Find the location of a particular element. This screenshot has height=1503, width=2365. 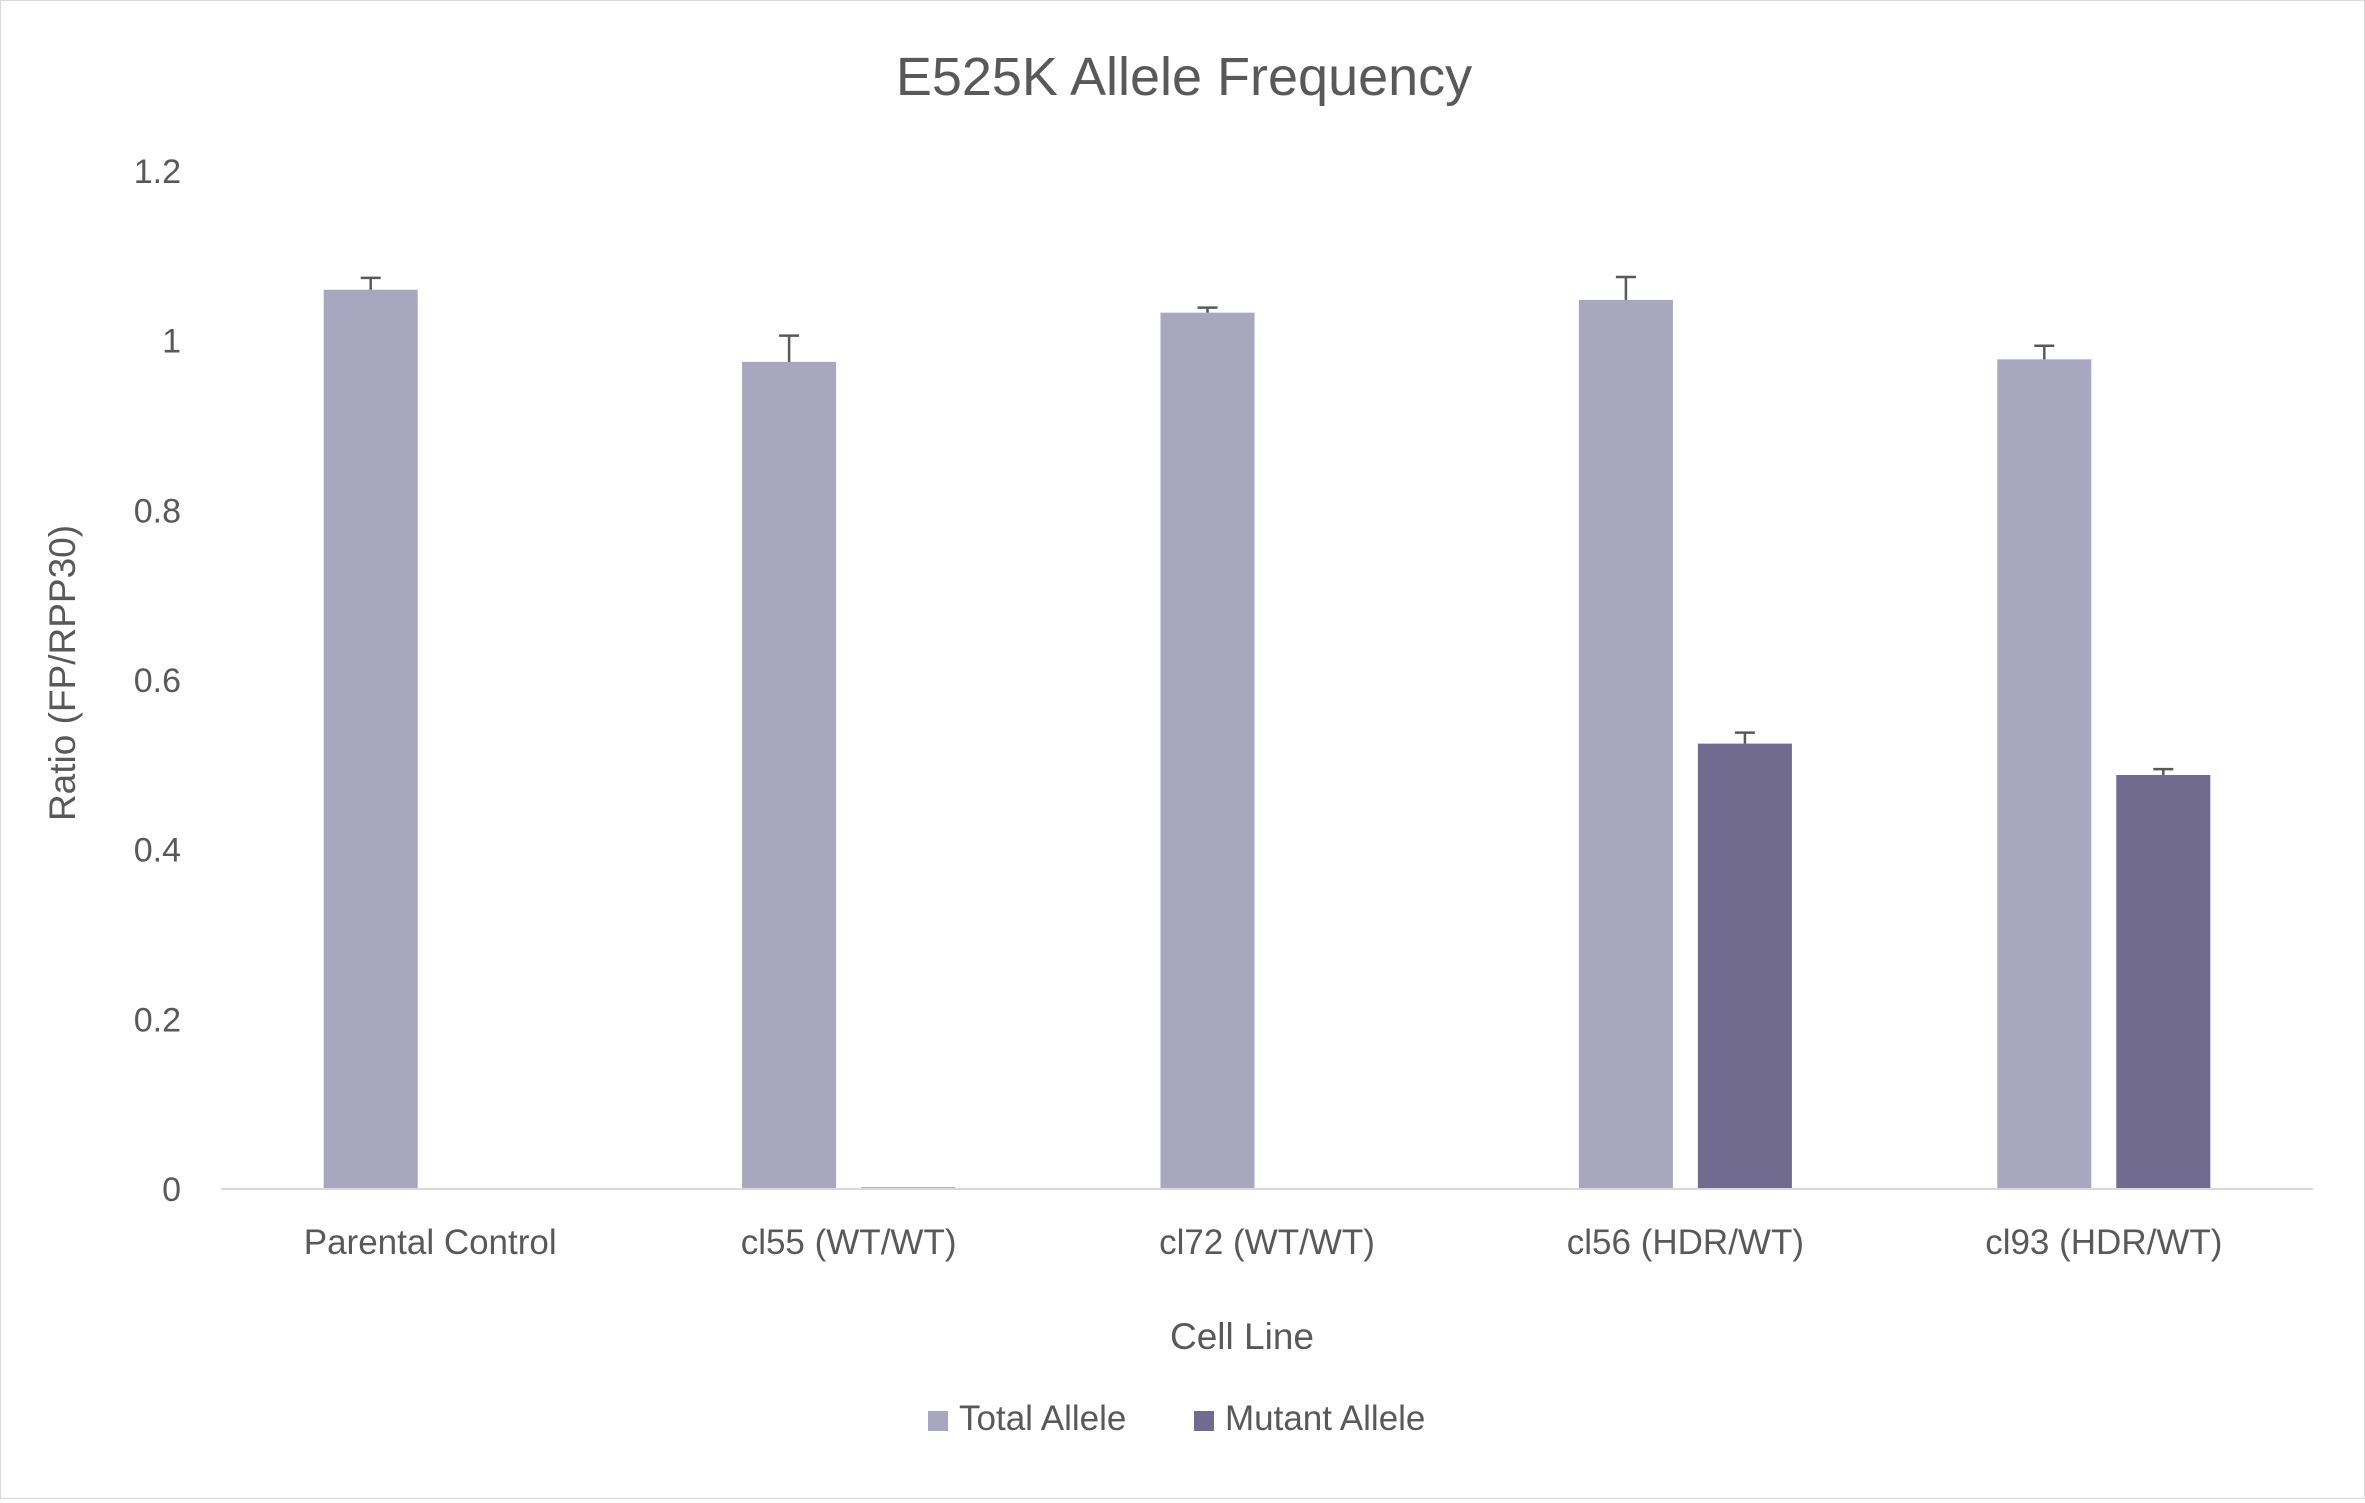

x-category-label: cl56 (HDR/WT) is located at coordinates (1685, 1242).